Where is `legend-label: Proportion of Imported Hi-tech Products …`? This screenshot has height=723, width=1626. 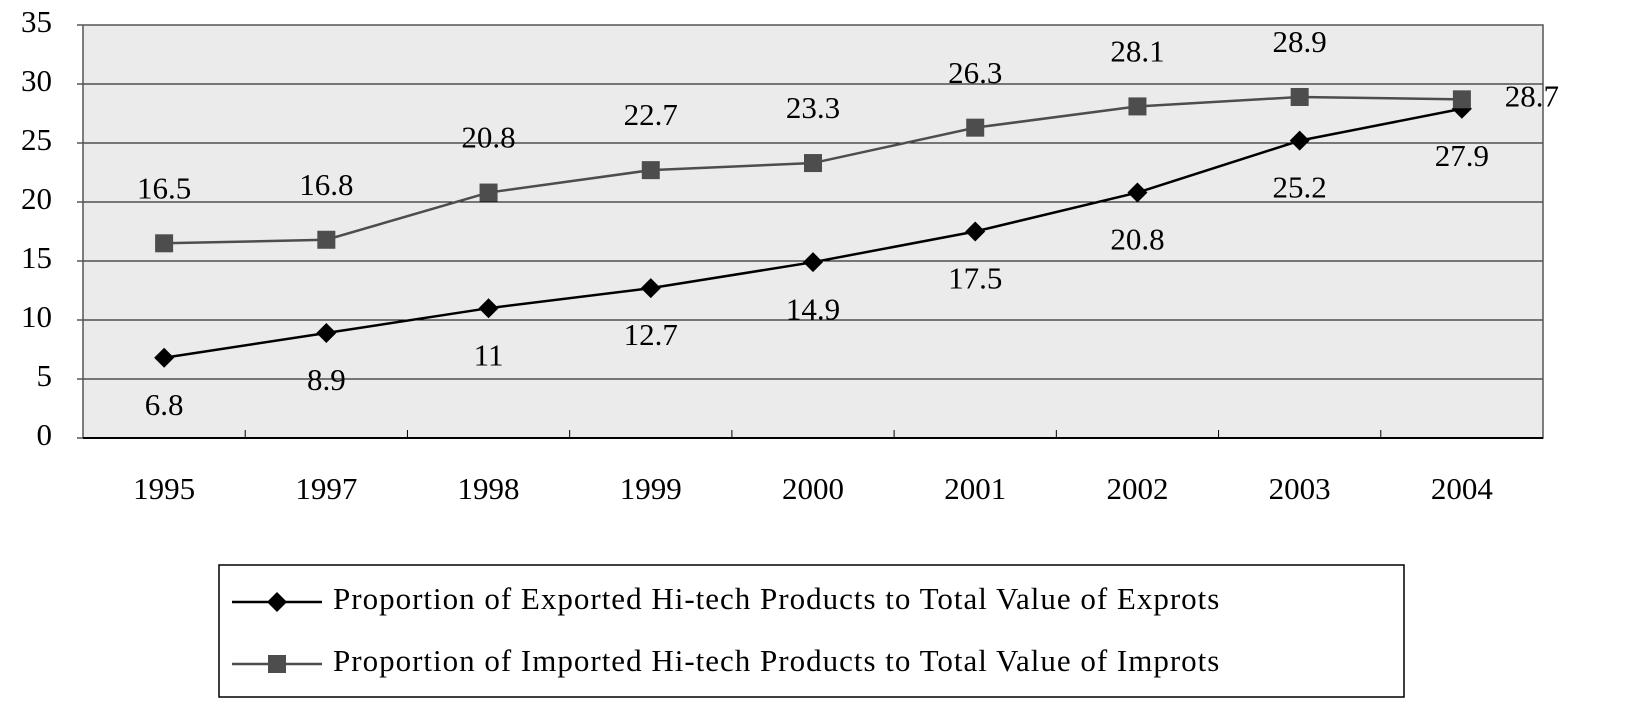 legend-label: Proportion of Imported Hi-tech Products … is located at coordinates (776, 660).